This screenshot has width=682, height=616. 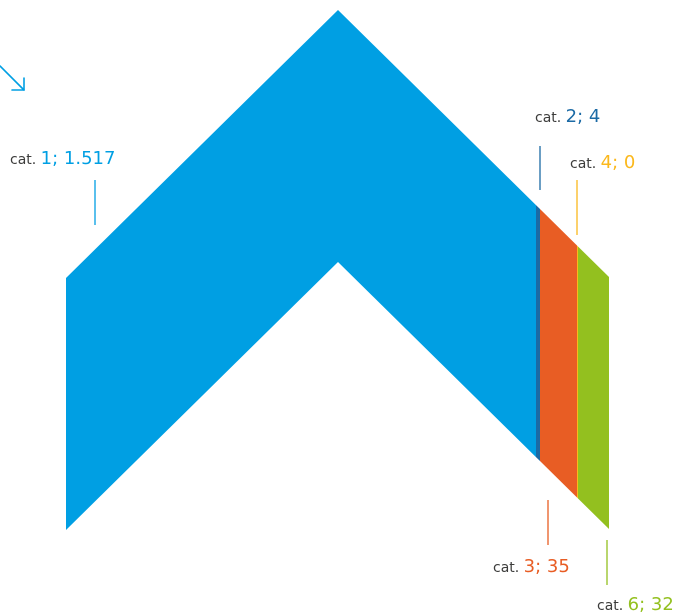 What do you see at coordinates (531, 566) in the screenshot?
I see `label-cat-3: cat. 3; 35` at bounding box center [531, 566].